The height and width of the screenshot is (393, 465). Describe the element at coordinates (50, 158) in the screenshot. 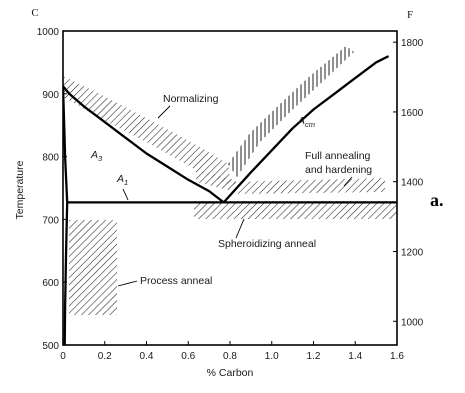

I see `y-tick-label: 800` at that location.